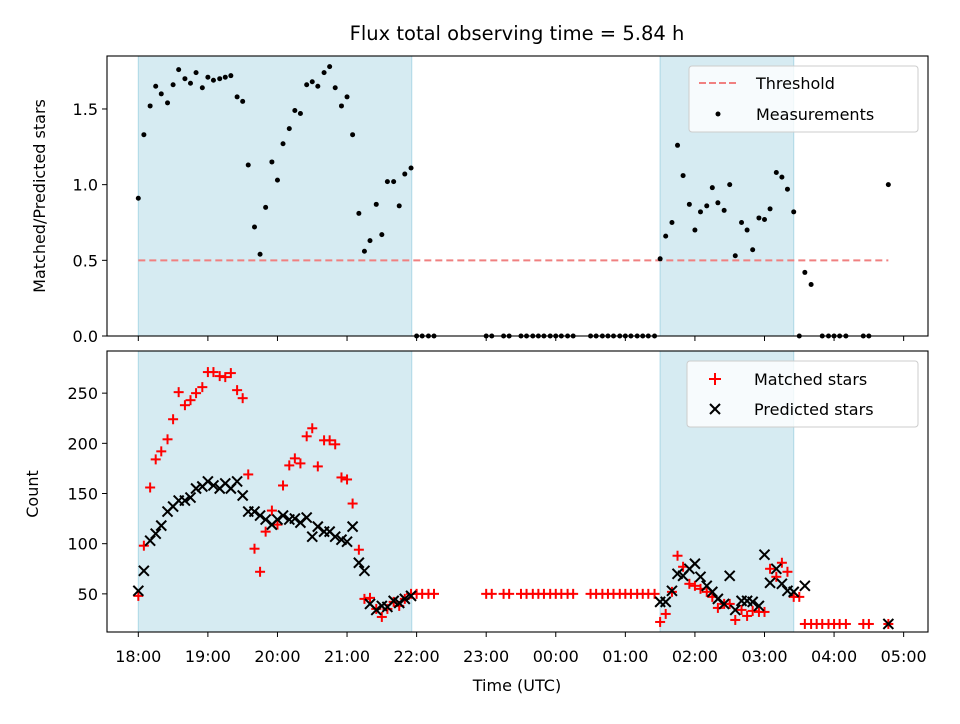  I want to click on y-tick-label: 1.5, so click(85, 109).